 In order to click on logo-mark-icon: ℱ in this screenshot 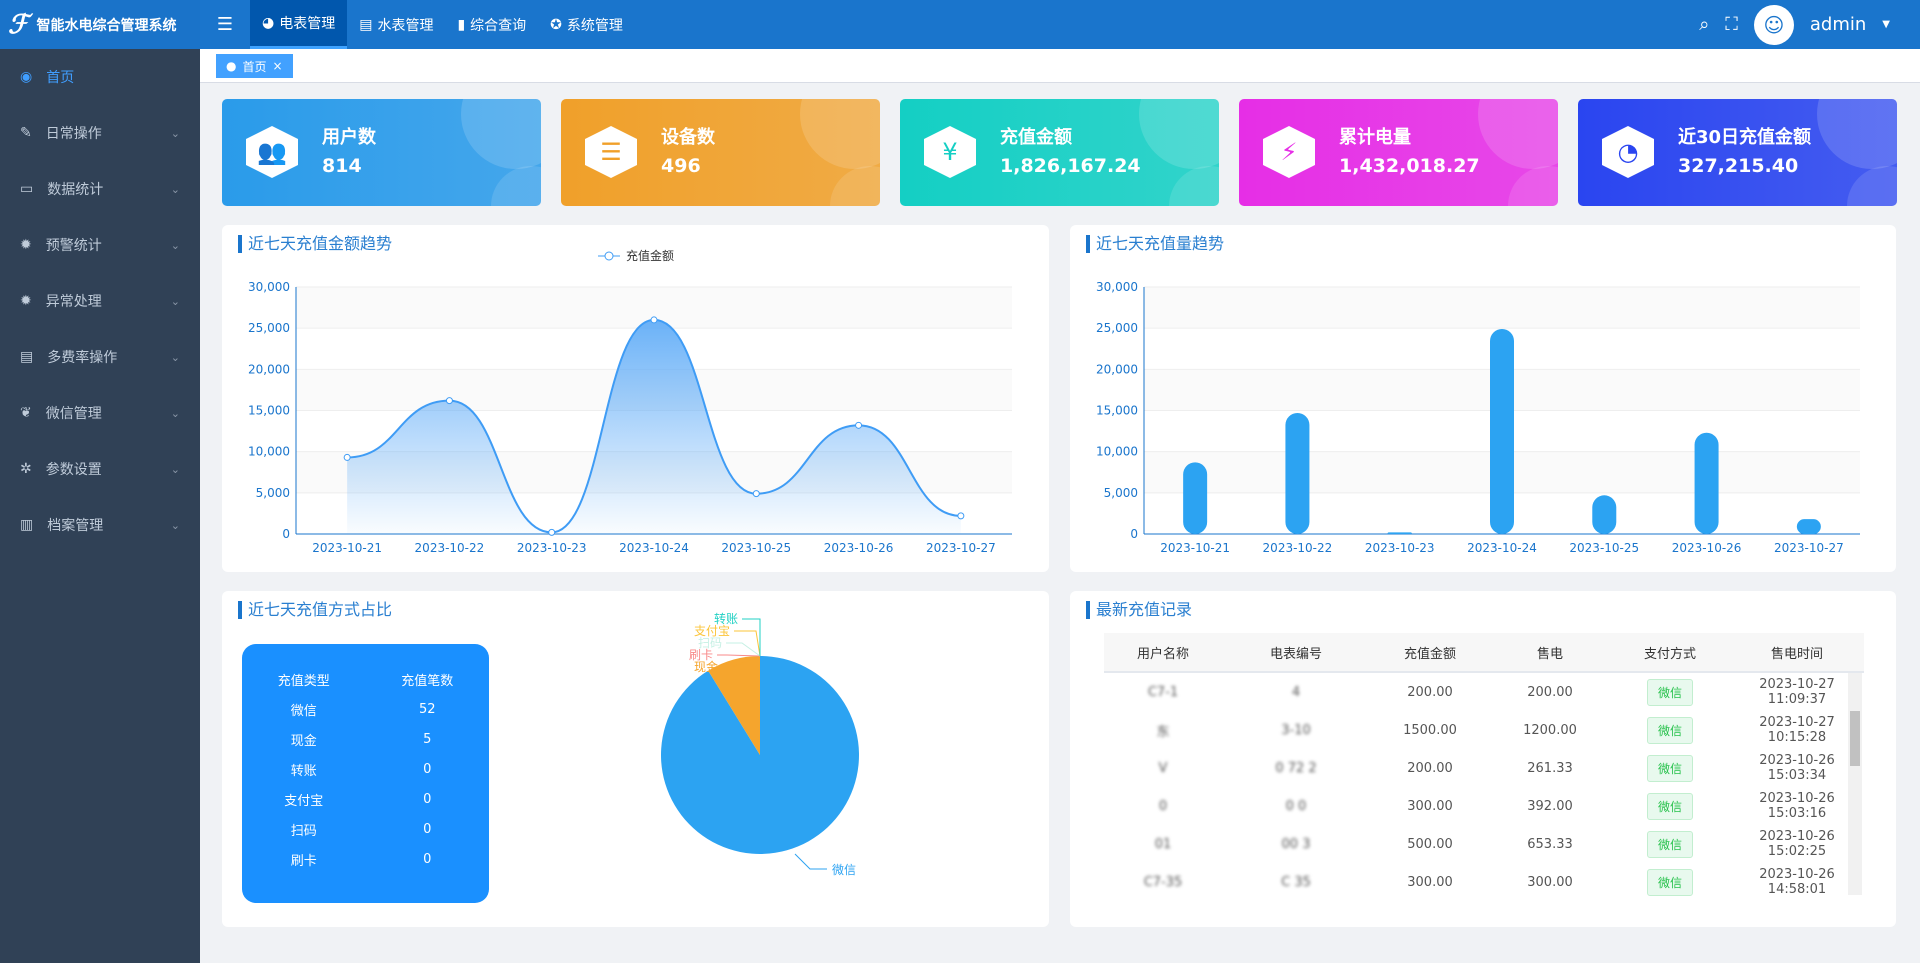, I will do `click(18, 24)`.